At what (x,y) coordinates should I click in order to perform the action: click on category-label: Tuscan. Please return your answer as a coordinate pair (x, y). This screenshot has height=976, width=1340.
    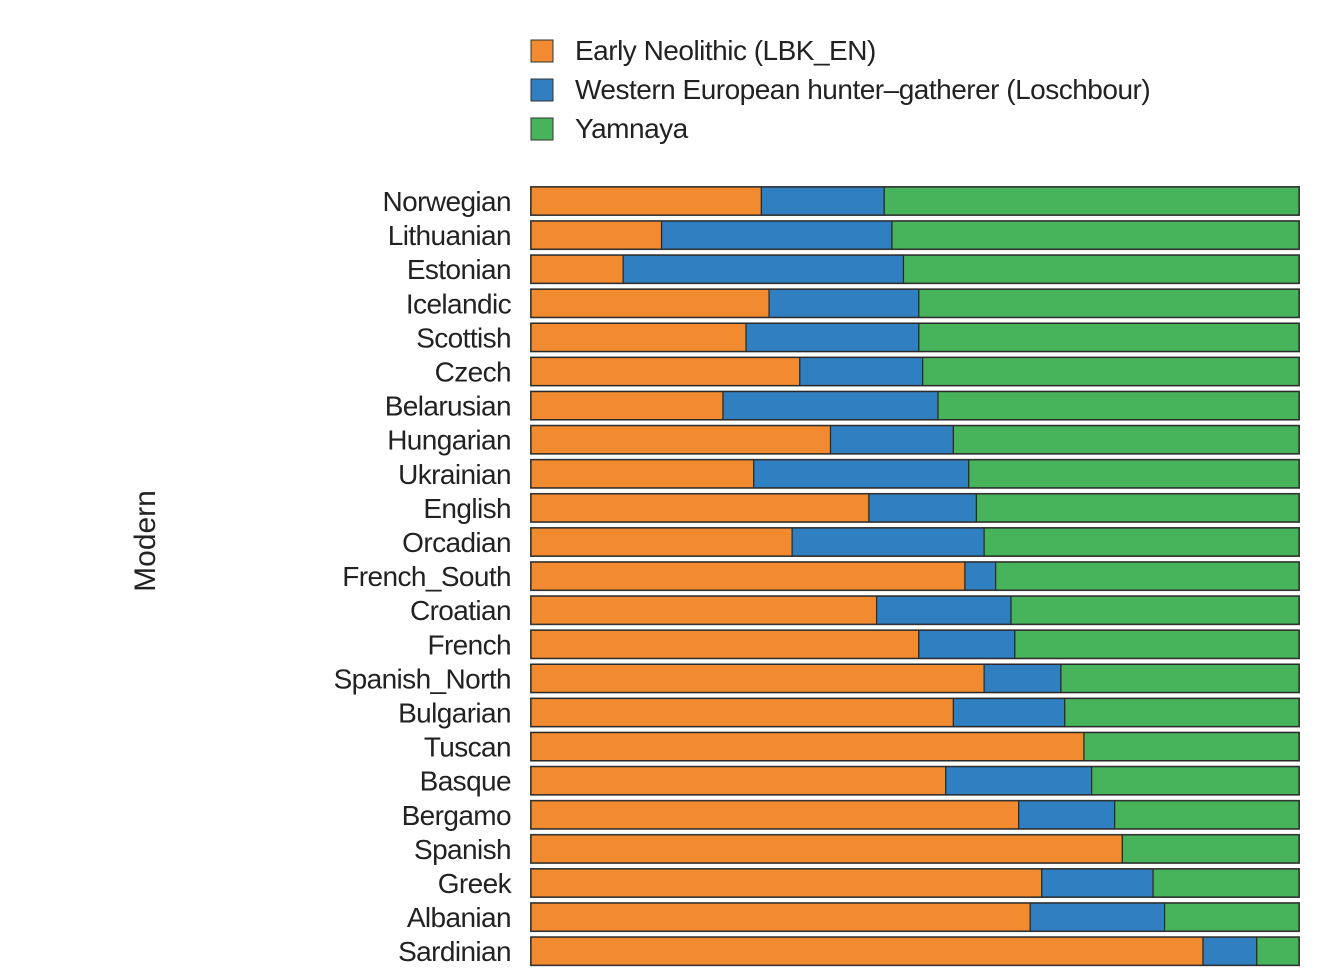
    Looking at the image, I should click on (467, 747).